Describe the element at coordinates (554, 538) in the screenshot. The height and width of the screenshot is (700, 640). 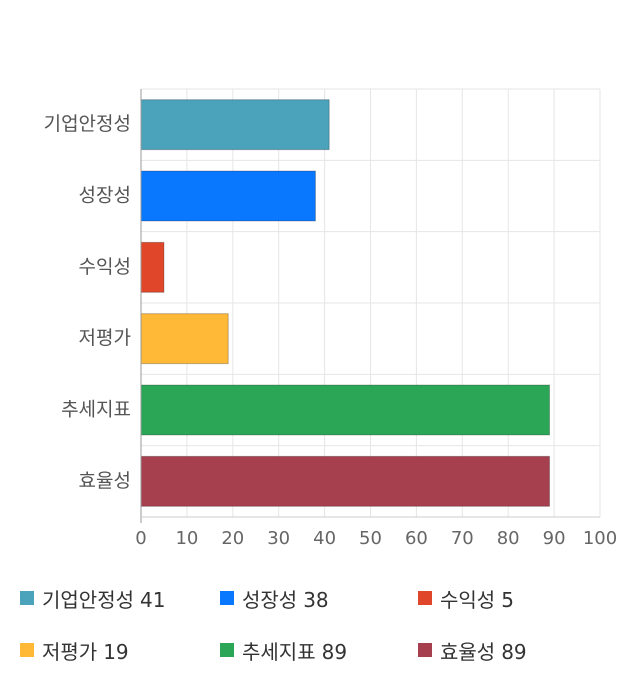
I see `x-tick-label: 90` at that location.